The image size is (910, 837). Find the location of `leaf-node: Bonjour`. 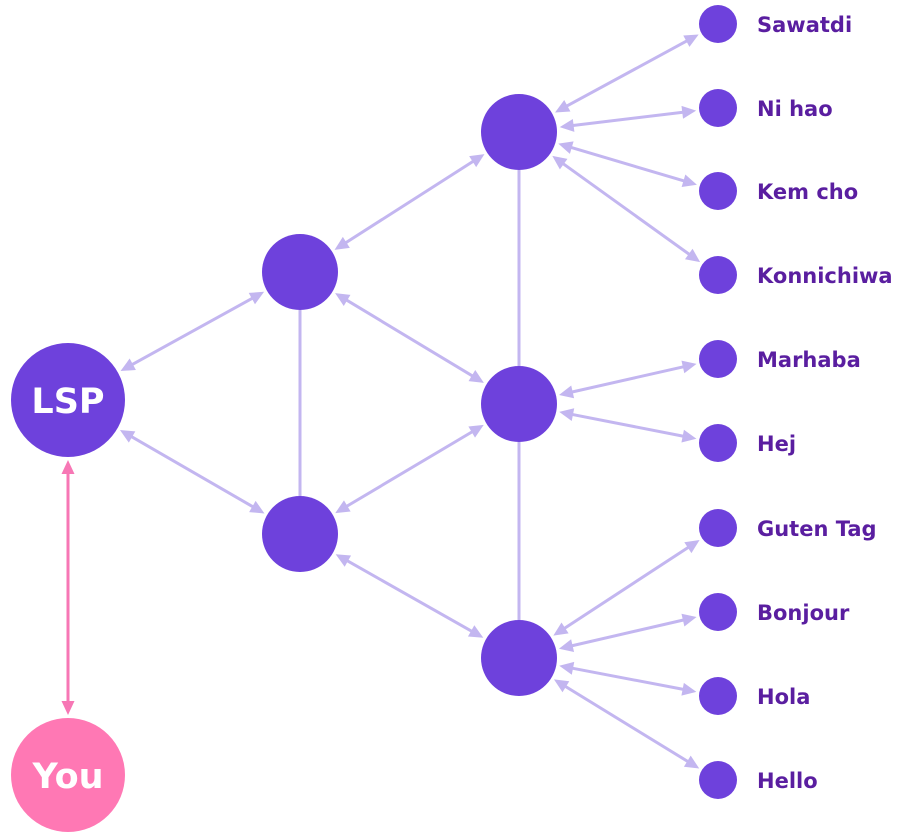

leaf-node: Bonjour is located at coordinates (774, 612).